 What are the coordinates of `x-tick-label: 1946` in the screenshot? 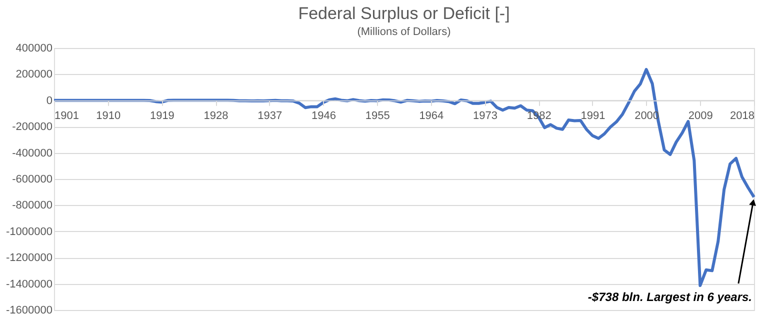 It's located at (323, 116).